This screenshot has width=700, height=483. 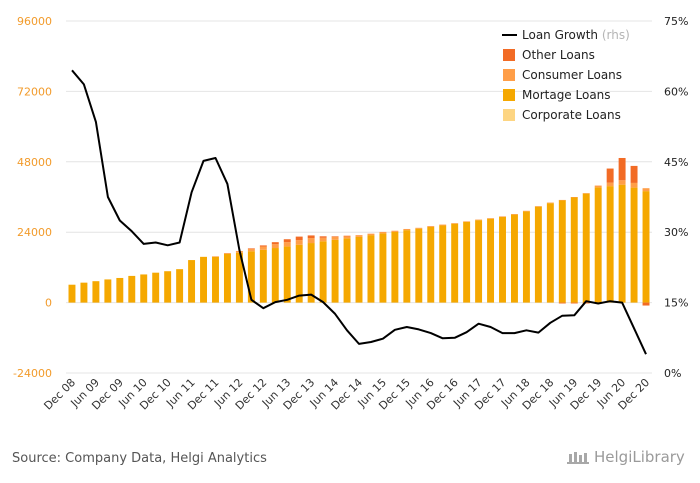 What do you see at coordinates (59, 394) in the screenshot?
I see `x-tick-label: Dec 08` at bounding box center [59, 394].